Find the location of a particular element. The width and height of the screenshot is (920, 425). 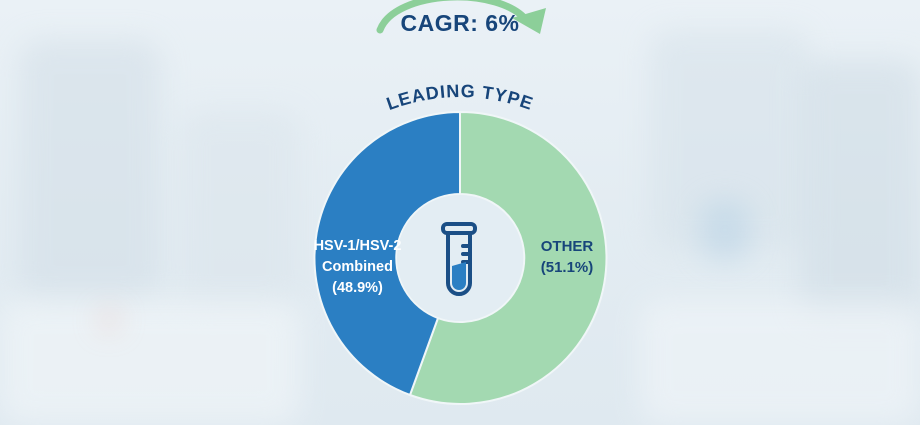

segment-hsv is located at coordinates (387, 253).